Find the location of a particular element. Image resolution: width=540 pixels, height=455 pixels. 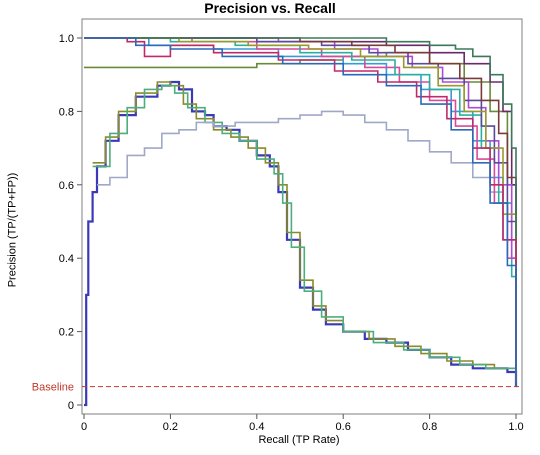

x-tick-label: 0 is located at coordinates (84, 427).